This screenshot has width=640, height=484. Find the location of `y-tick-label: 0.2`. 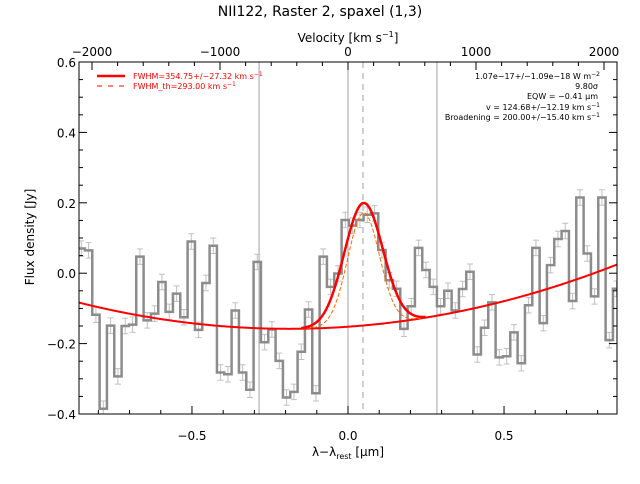

y-tick-label: 0.2 is located at coordinates (66, 204).